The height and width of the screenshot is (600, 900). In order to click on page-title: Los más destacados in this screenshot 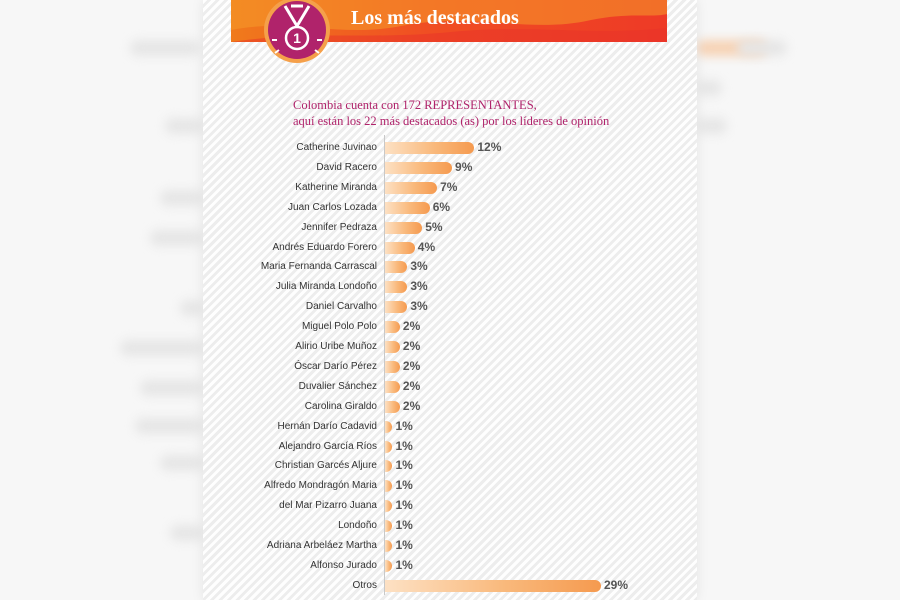, I will do `click(435, 18)`.